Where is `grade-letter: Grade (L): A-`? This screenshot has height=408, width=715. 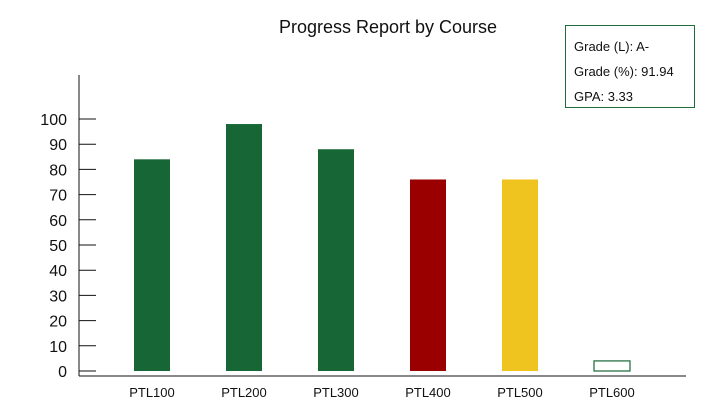 grade-letter: Grade (L): A- is located at coordinates (612, 46).